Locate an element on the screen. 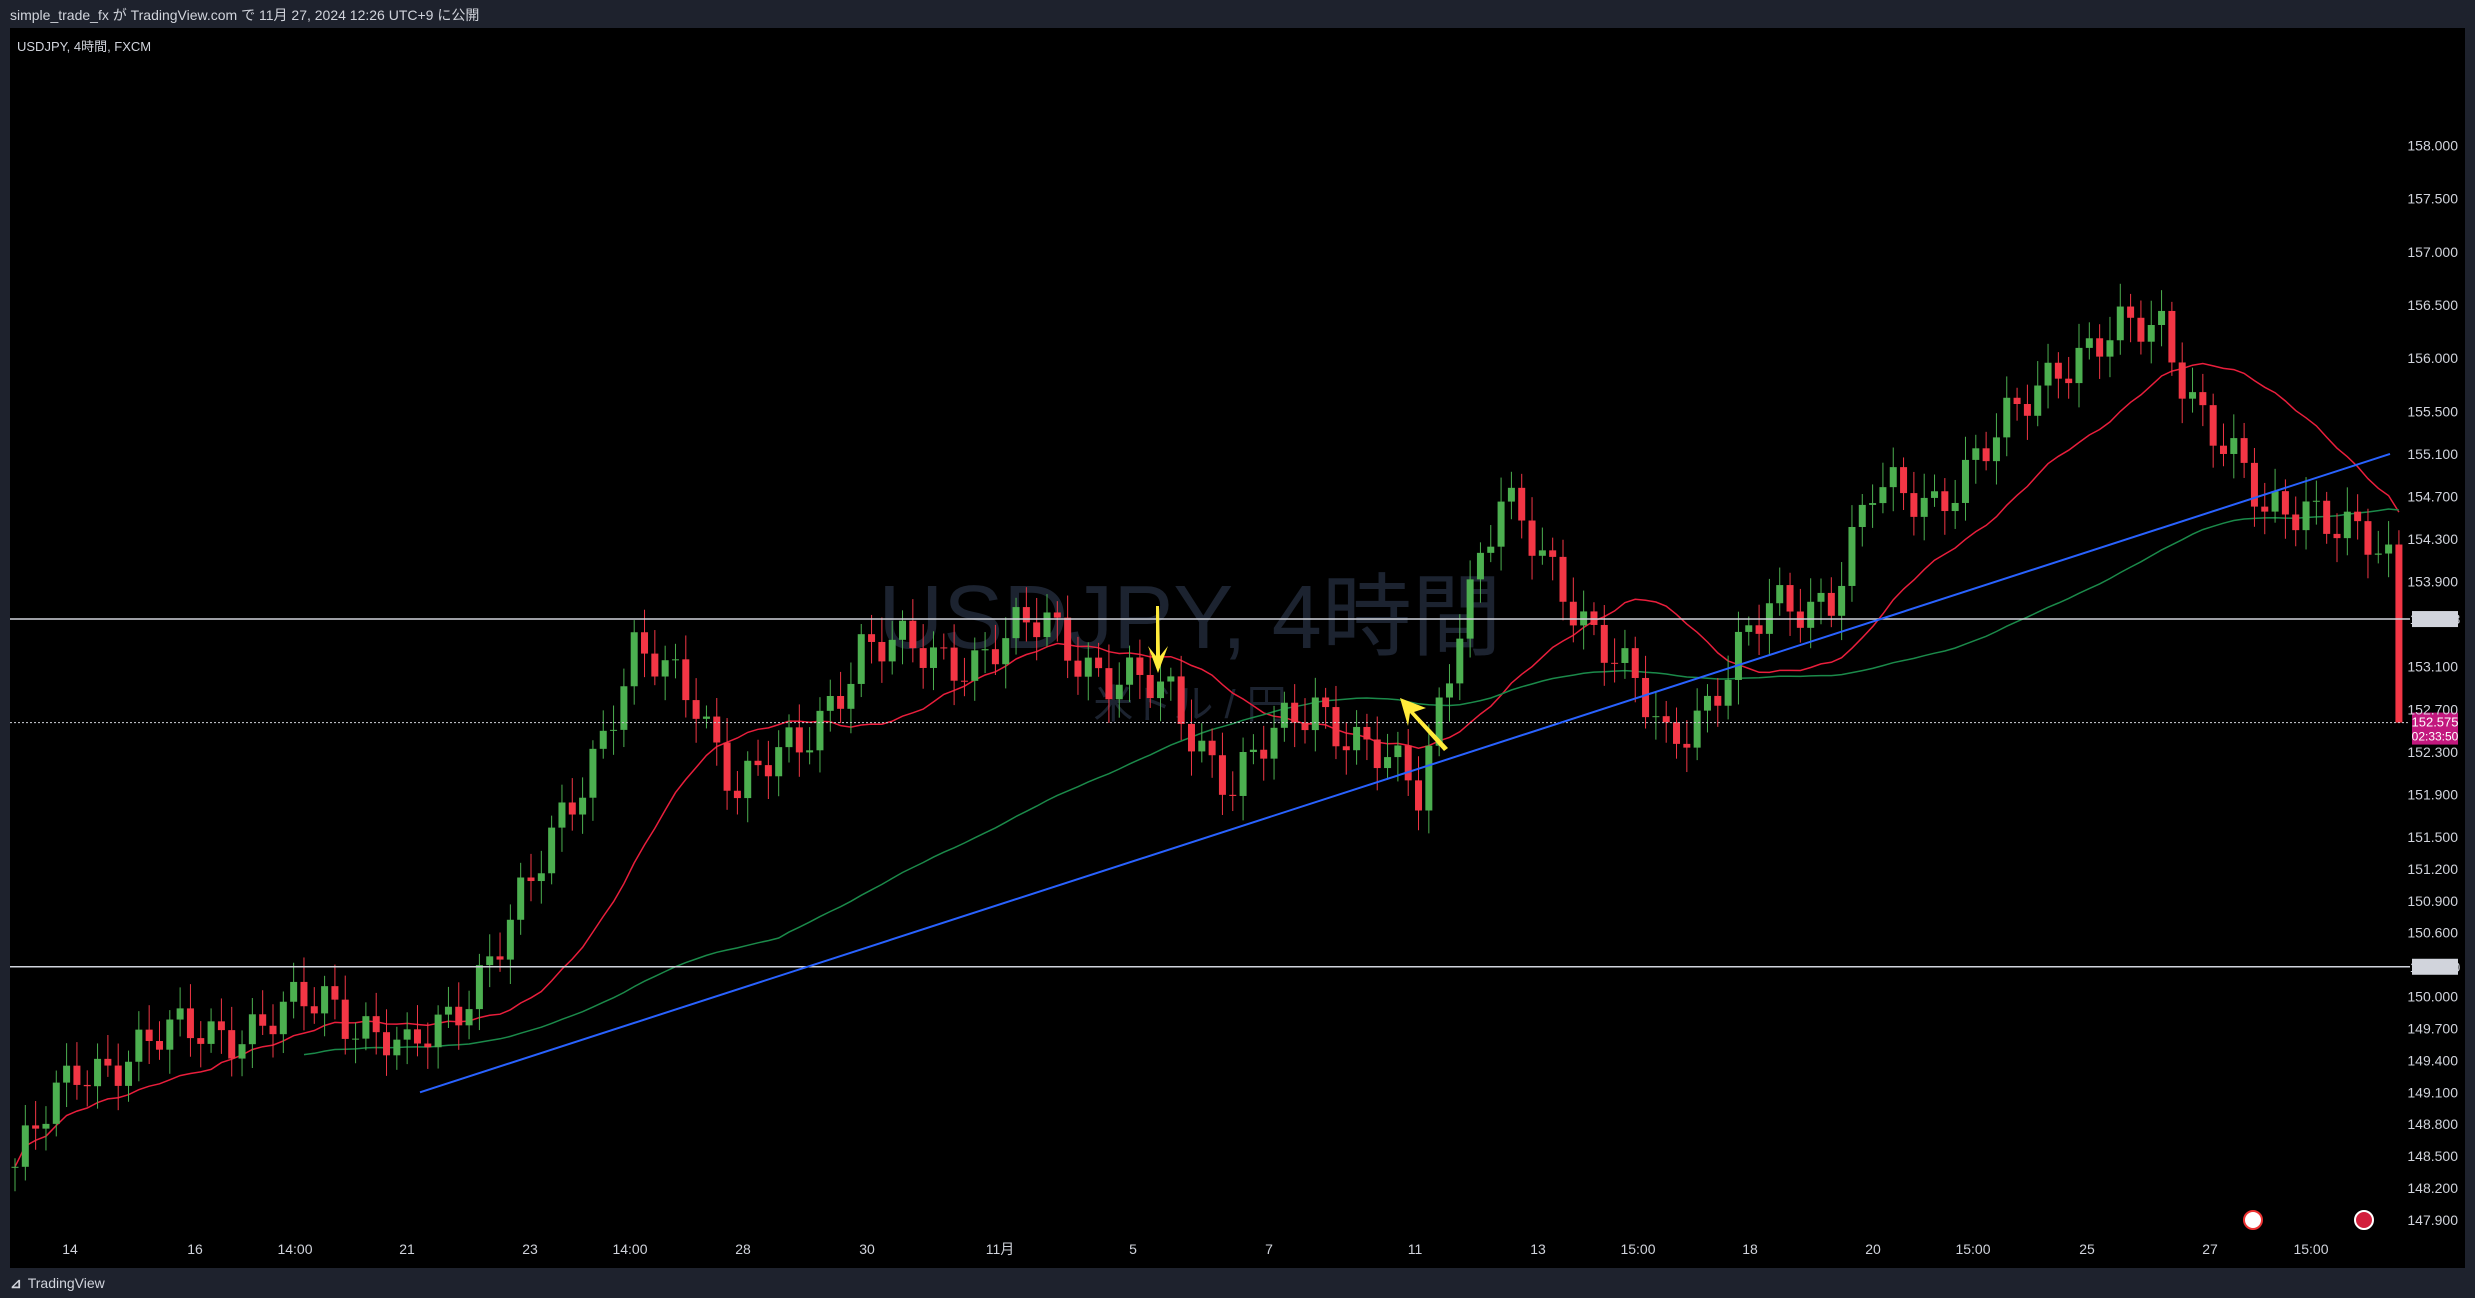 This screenshot has width=2475, height=1298. yellow-arrow-down is located at coordinates (1158, 639).